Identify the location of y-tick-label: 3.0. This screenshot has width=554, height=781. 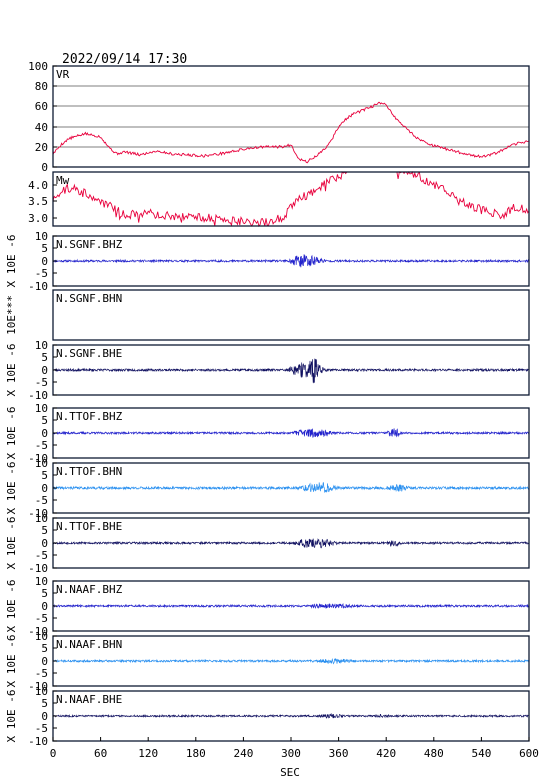
(38, 218).